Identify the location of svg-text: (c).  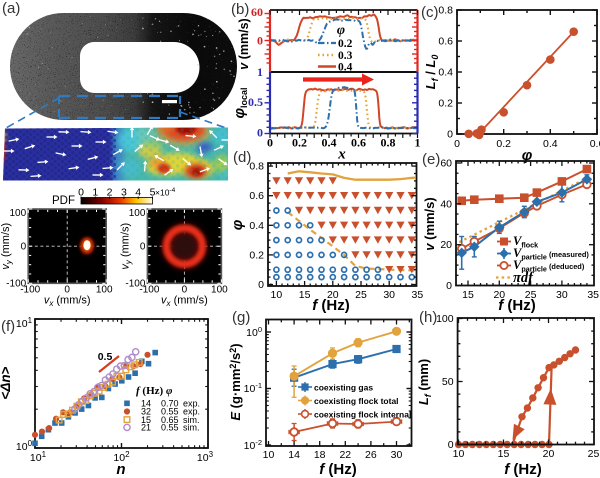
(430, 12).